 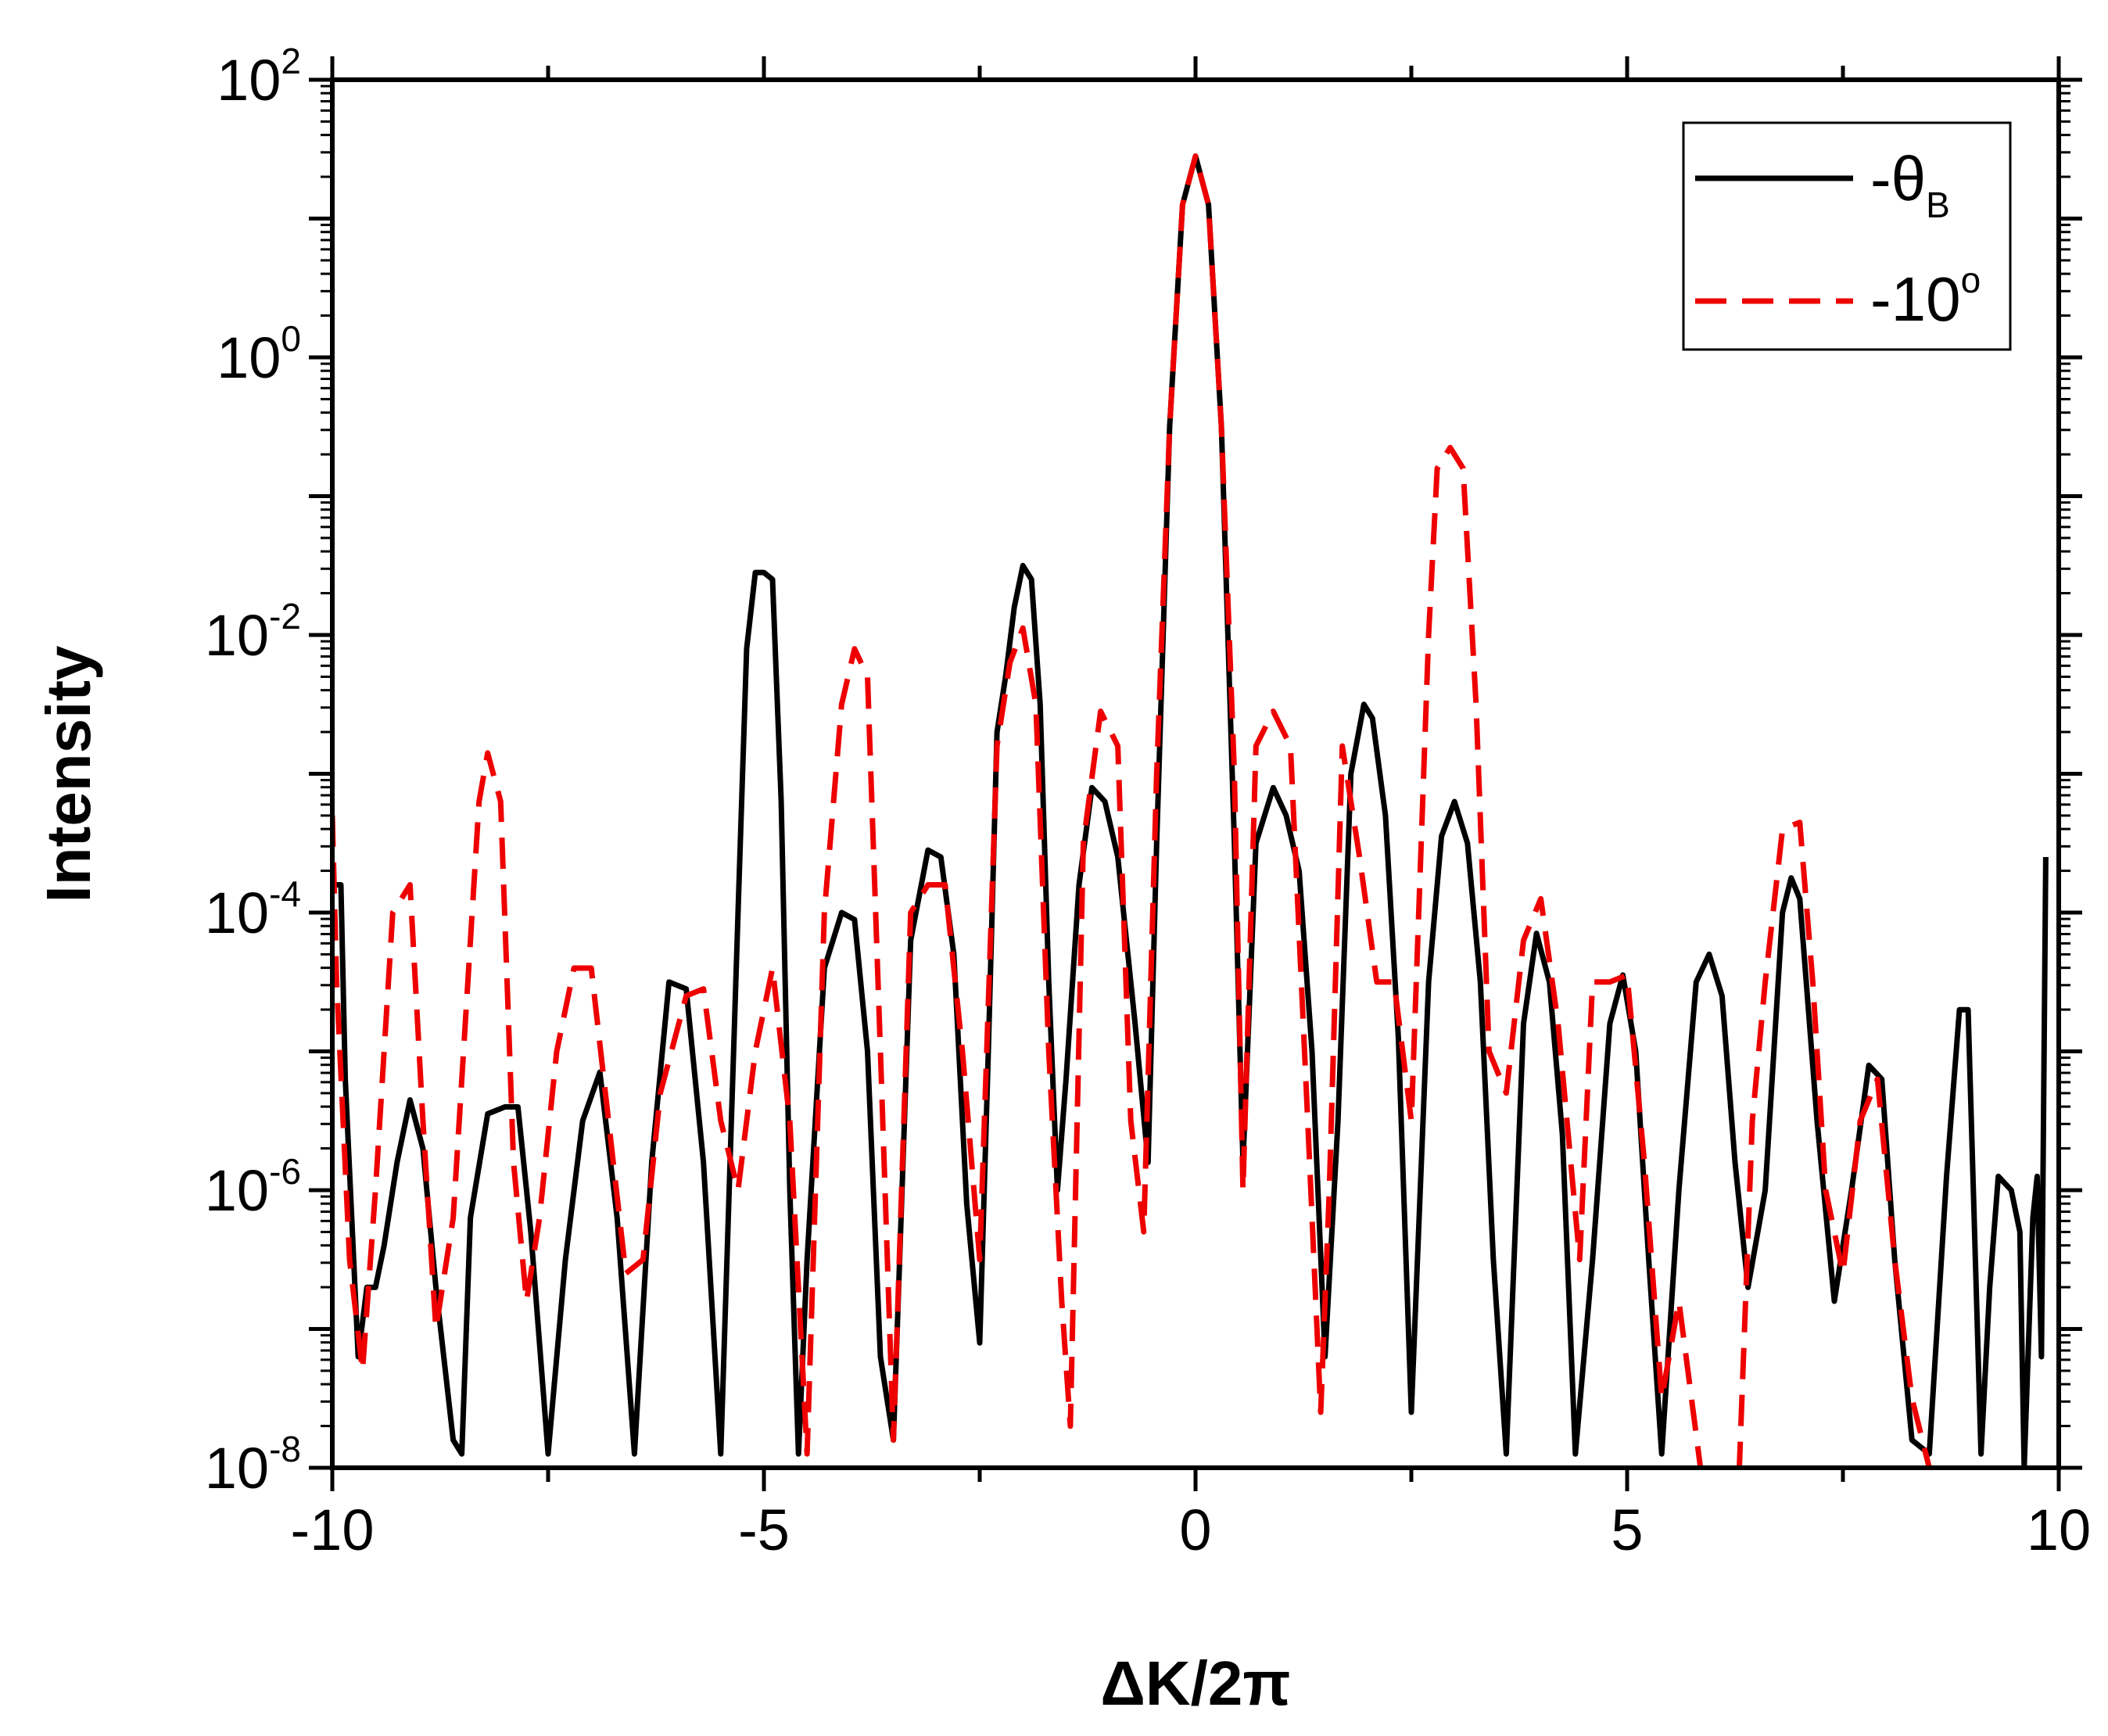 I want to click on y-tick-label: 10⁻², so click(x=253, y=632).